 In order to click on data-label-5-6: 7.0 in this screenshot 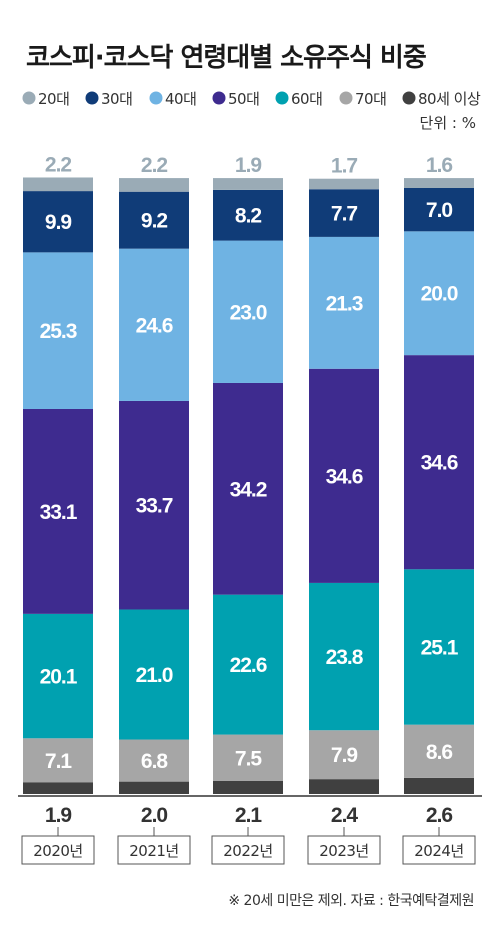, I will do `click(439, 210)`.